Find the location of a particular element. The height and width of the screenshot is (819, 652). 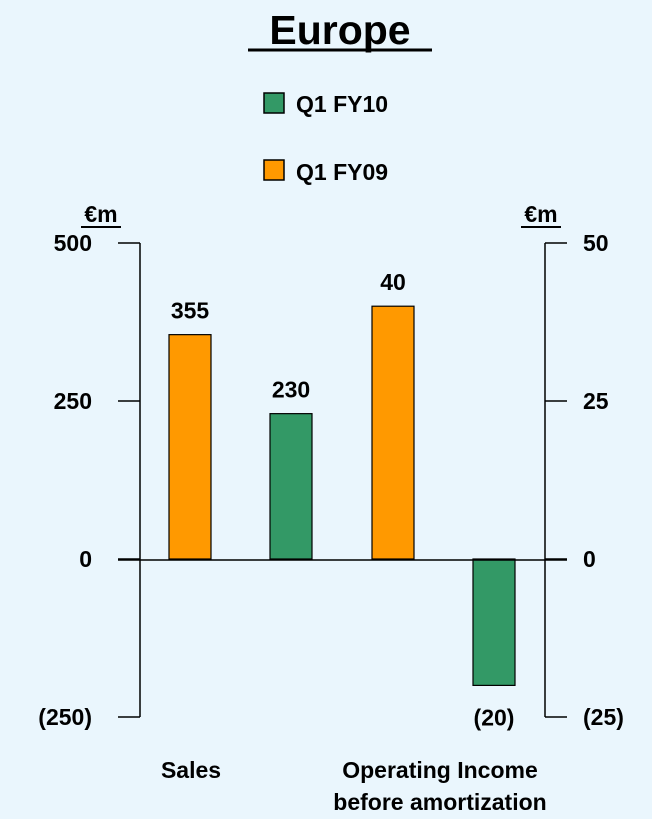

legend-label: Q1 FY10 is located at coordinates (342, 104).